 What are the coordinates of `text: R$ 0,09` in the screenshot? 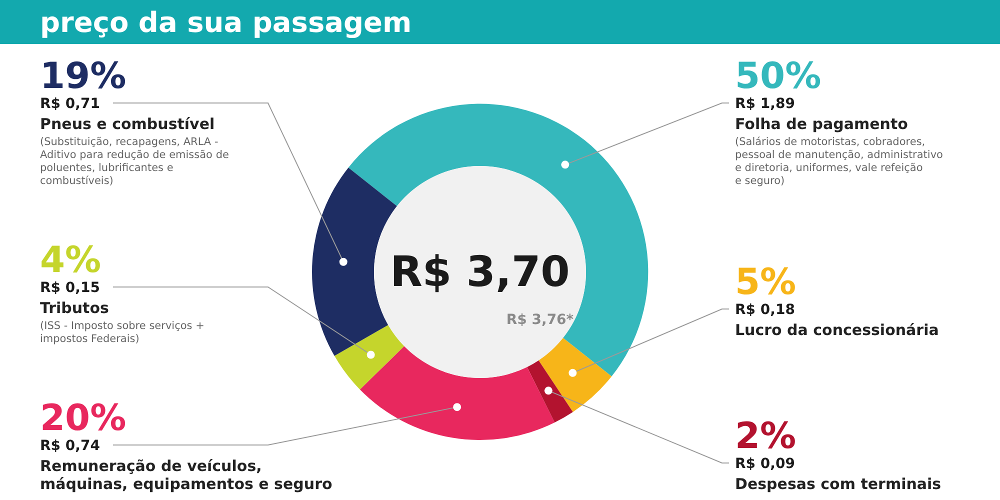 It's located at (765, 464).